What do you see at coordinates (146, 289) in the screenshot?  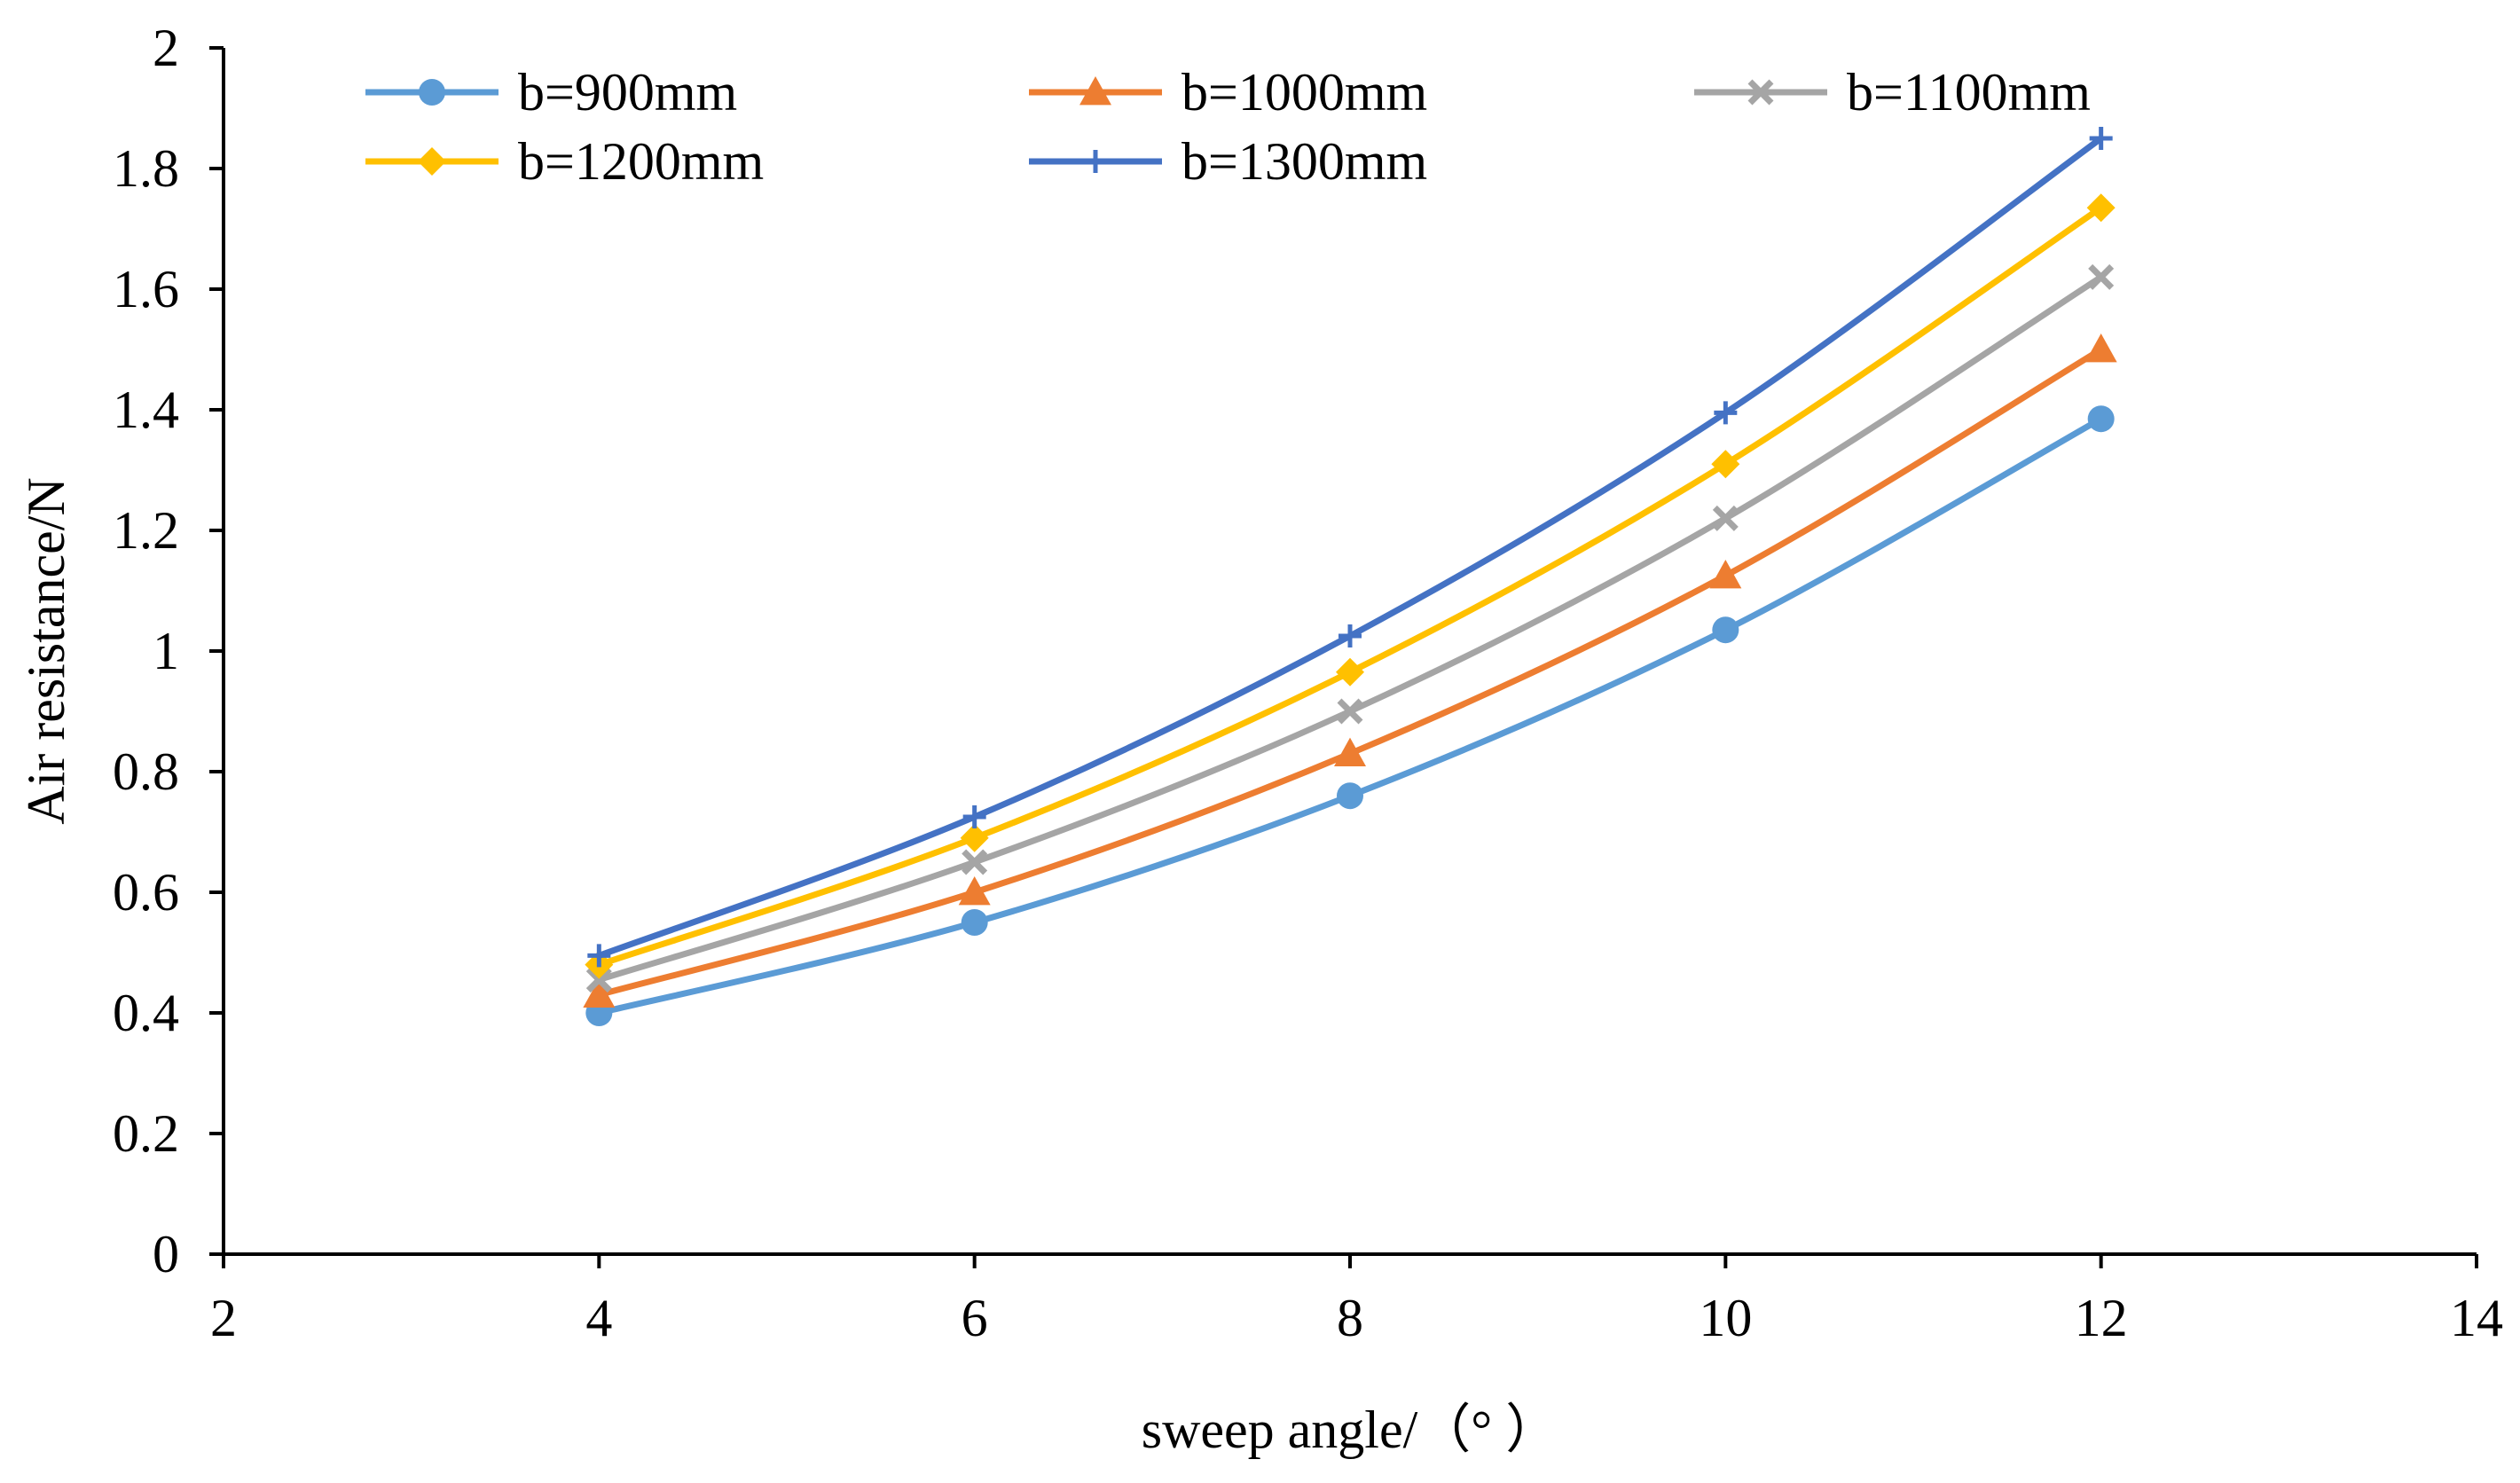 I see `y-tick-label: 1.6` at bounding box center [146, 289].